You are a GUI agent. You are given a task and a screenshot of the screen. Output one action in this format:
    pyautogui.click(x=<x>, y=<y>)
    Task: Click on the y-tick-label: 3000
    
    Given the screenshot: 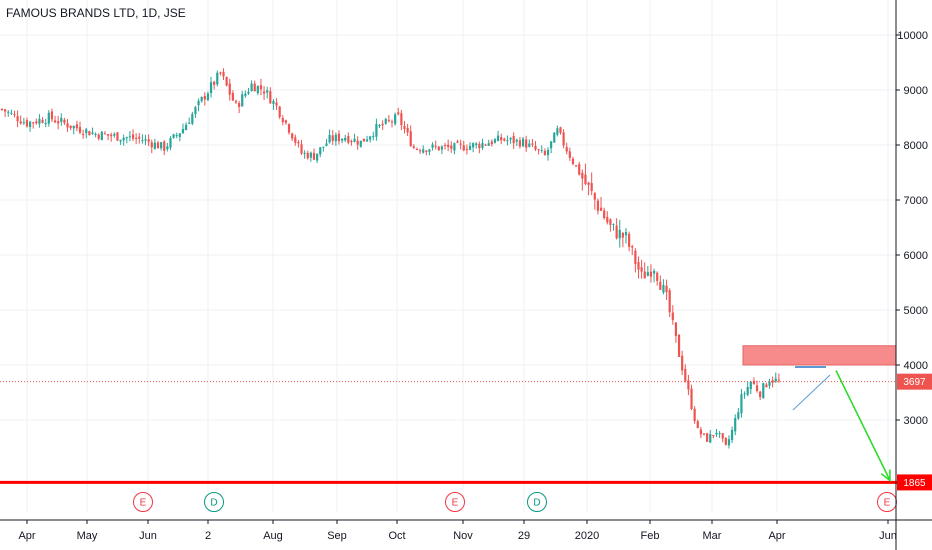 What is the action you would take?
    pyautogui.click(x=916, y=421)
    